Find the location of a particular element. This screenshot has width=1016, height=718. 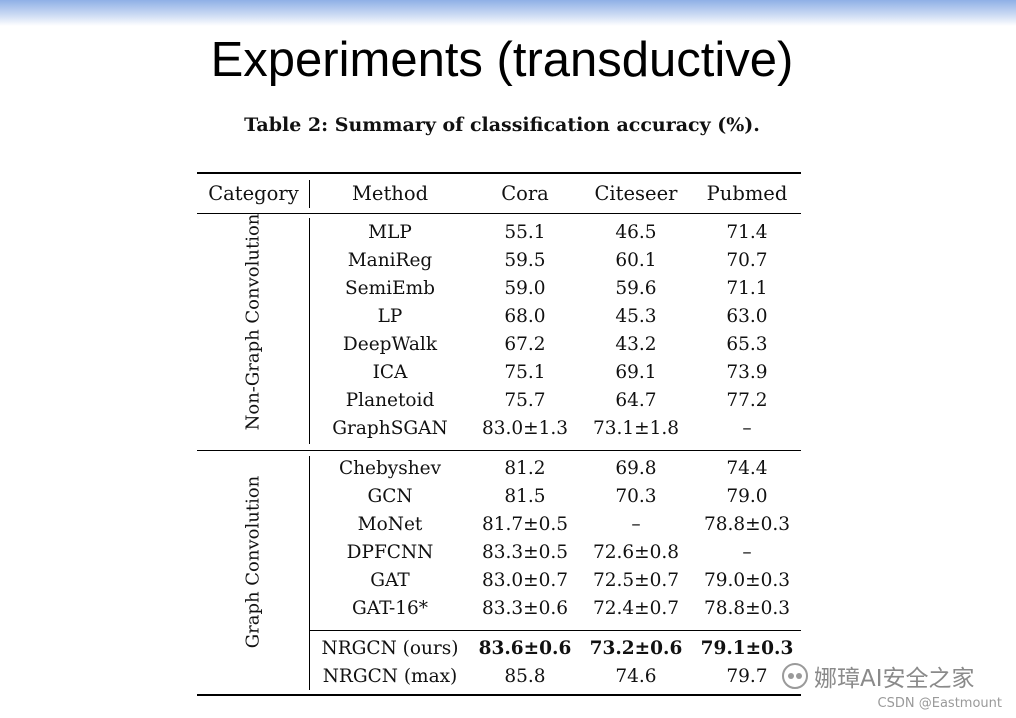

table-cell-method: MoNet is located at coordinates (390, 524).